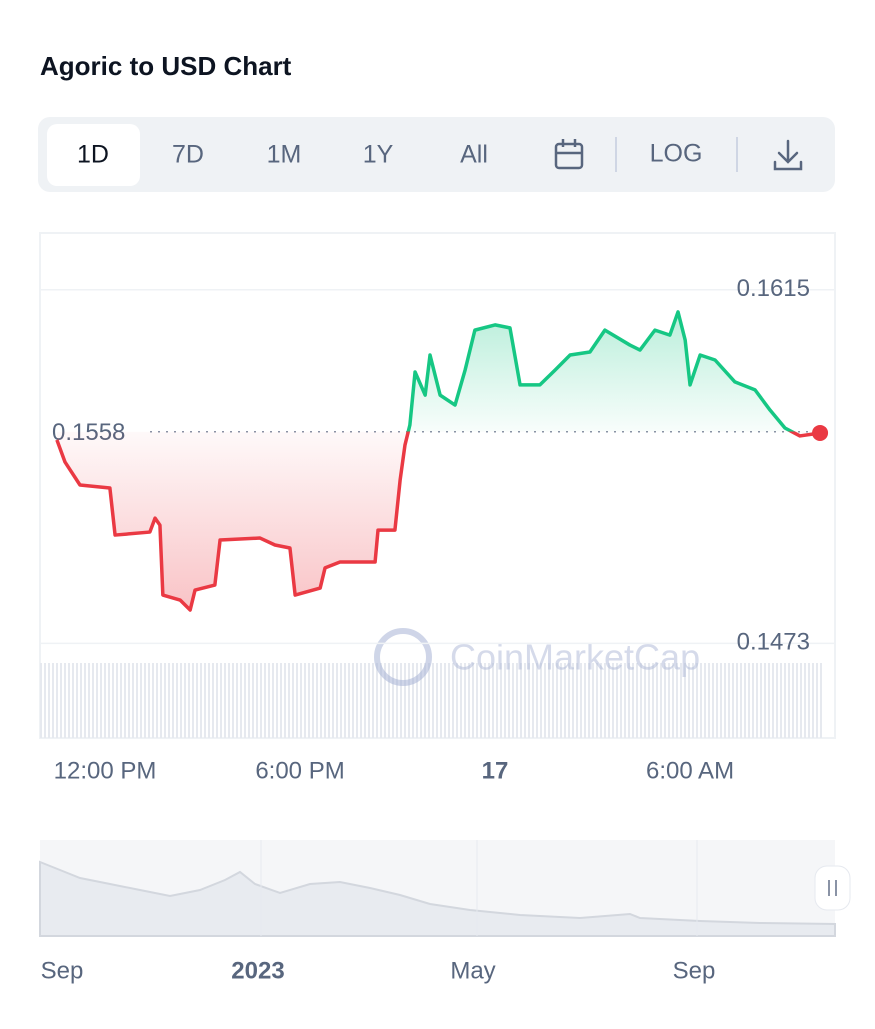 The height and width of the screenshot is (1029, 875). I want to click on range-button: 1D, so click(93, 155).